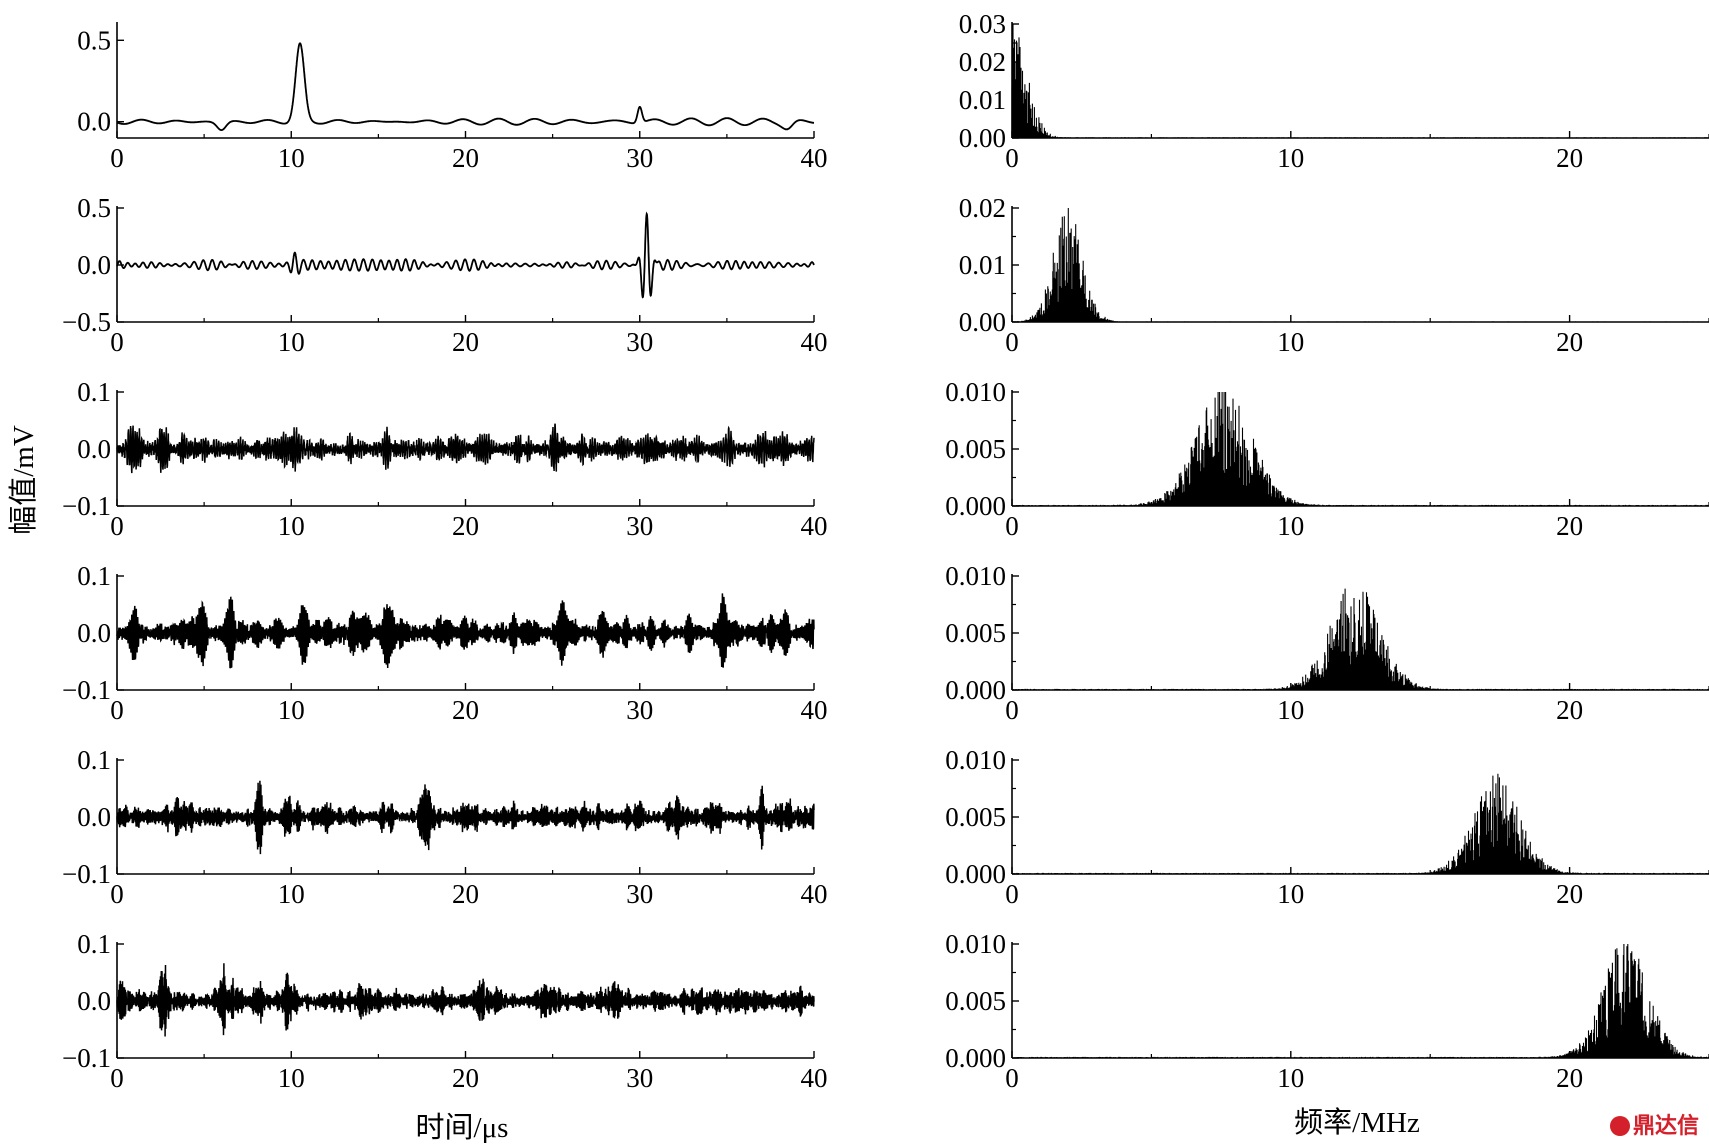  I want to click on time-2-panel: −0.5 0.0 0.5 0 10 20 30 40, so click(444, 275).